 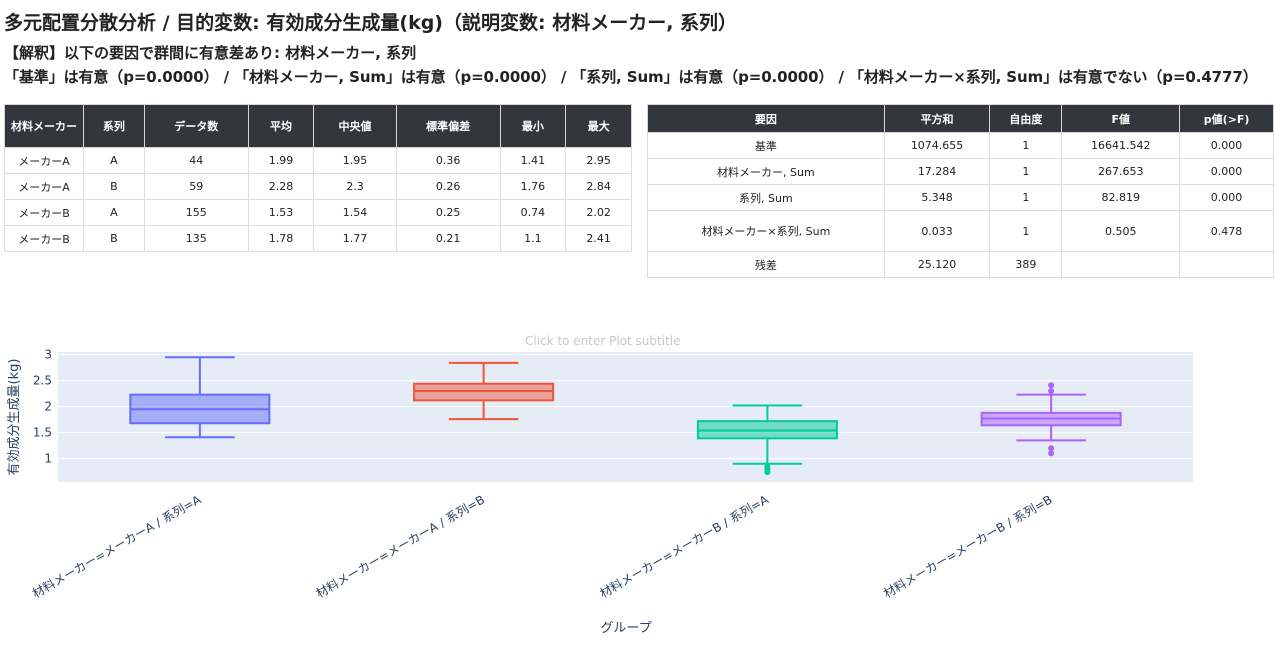 I want to click on box-series, so click(x=625, y=416).